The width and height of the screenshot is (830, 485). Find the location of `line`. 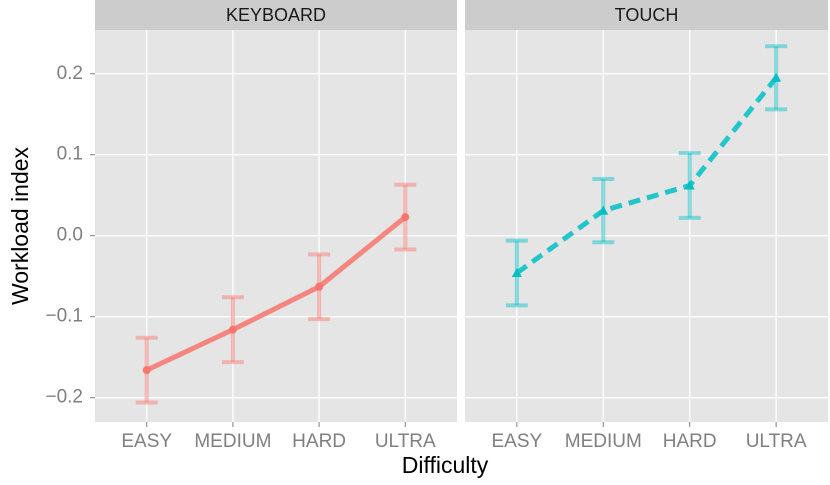

line is located at coordinates (276, 294).